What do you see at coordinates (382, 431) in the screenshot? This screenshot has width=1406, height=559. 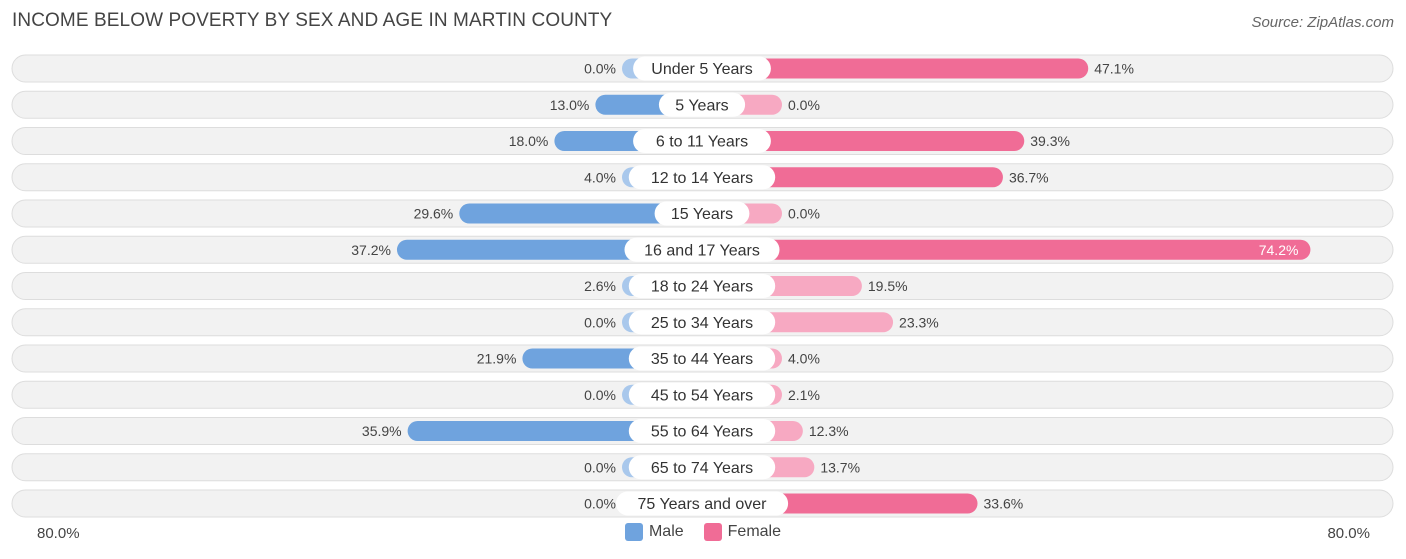 I see `male-value-label: 35.9%` at bounding box center [382, 431].